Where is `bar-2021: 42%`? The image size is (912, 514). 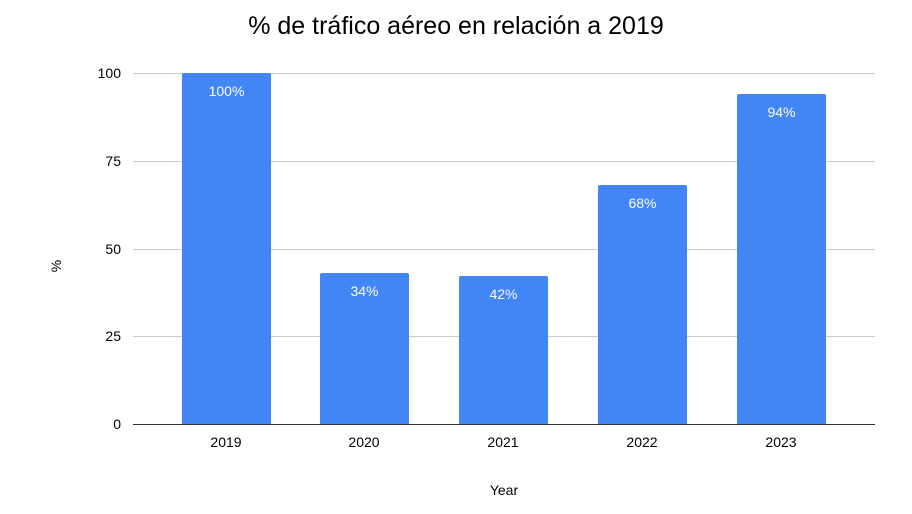
bar-2021: 42% is located at coordinates (503, 350).